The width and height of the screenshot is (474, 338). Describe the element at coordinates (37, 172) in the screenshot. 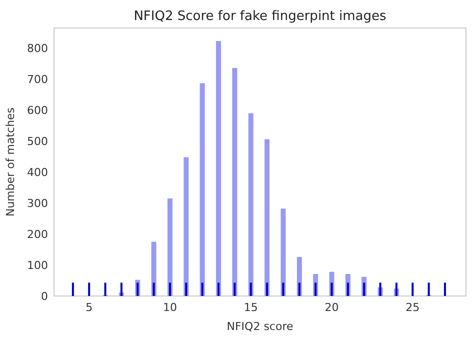

I see `y-tick-label: 400` at that location.